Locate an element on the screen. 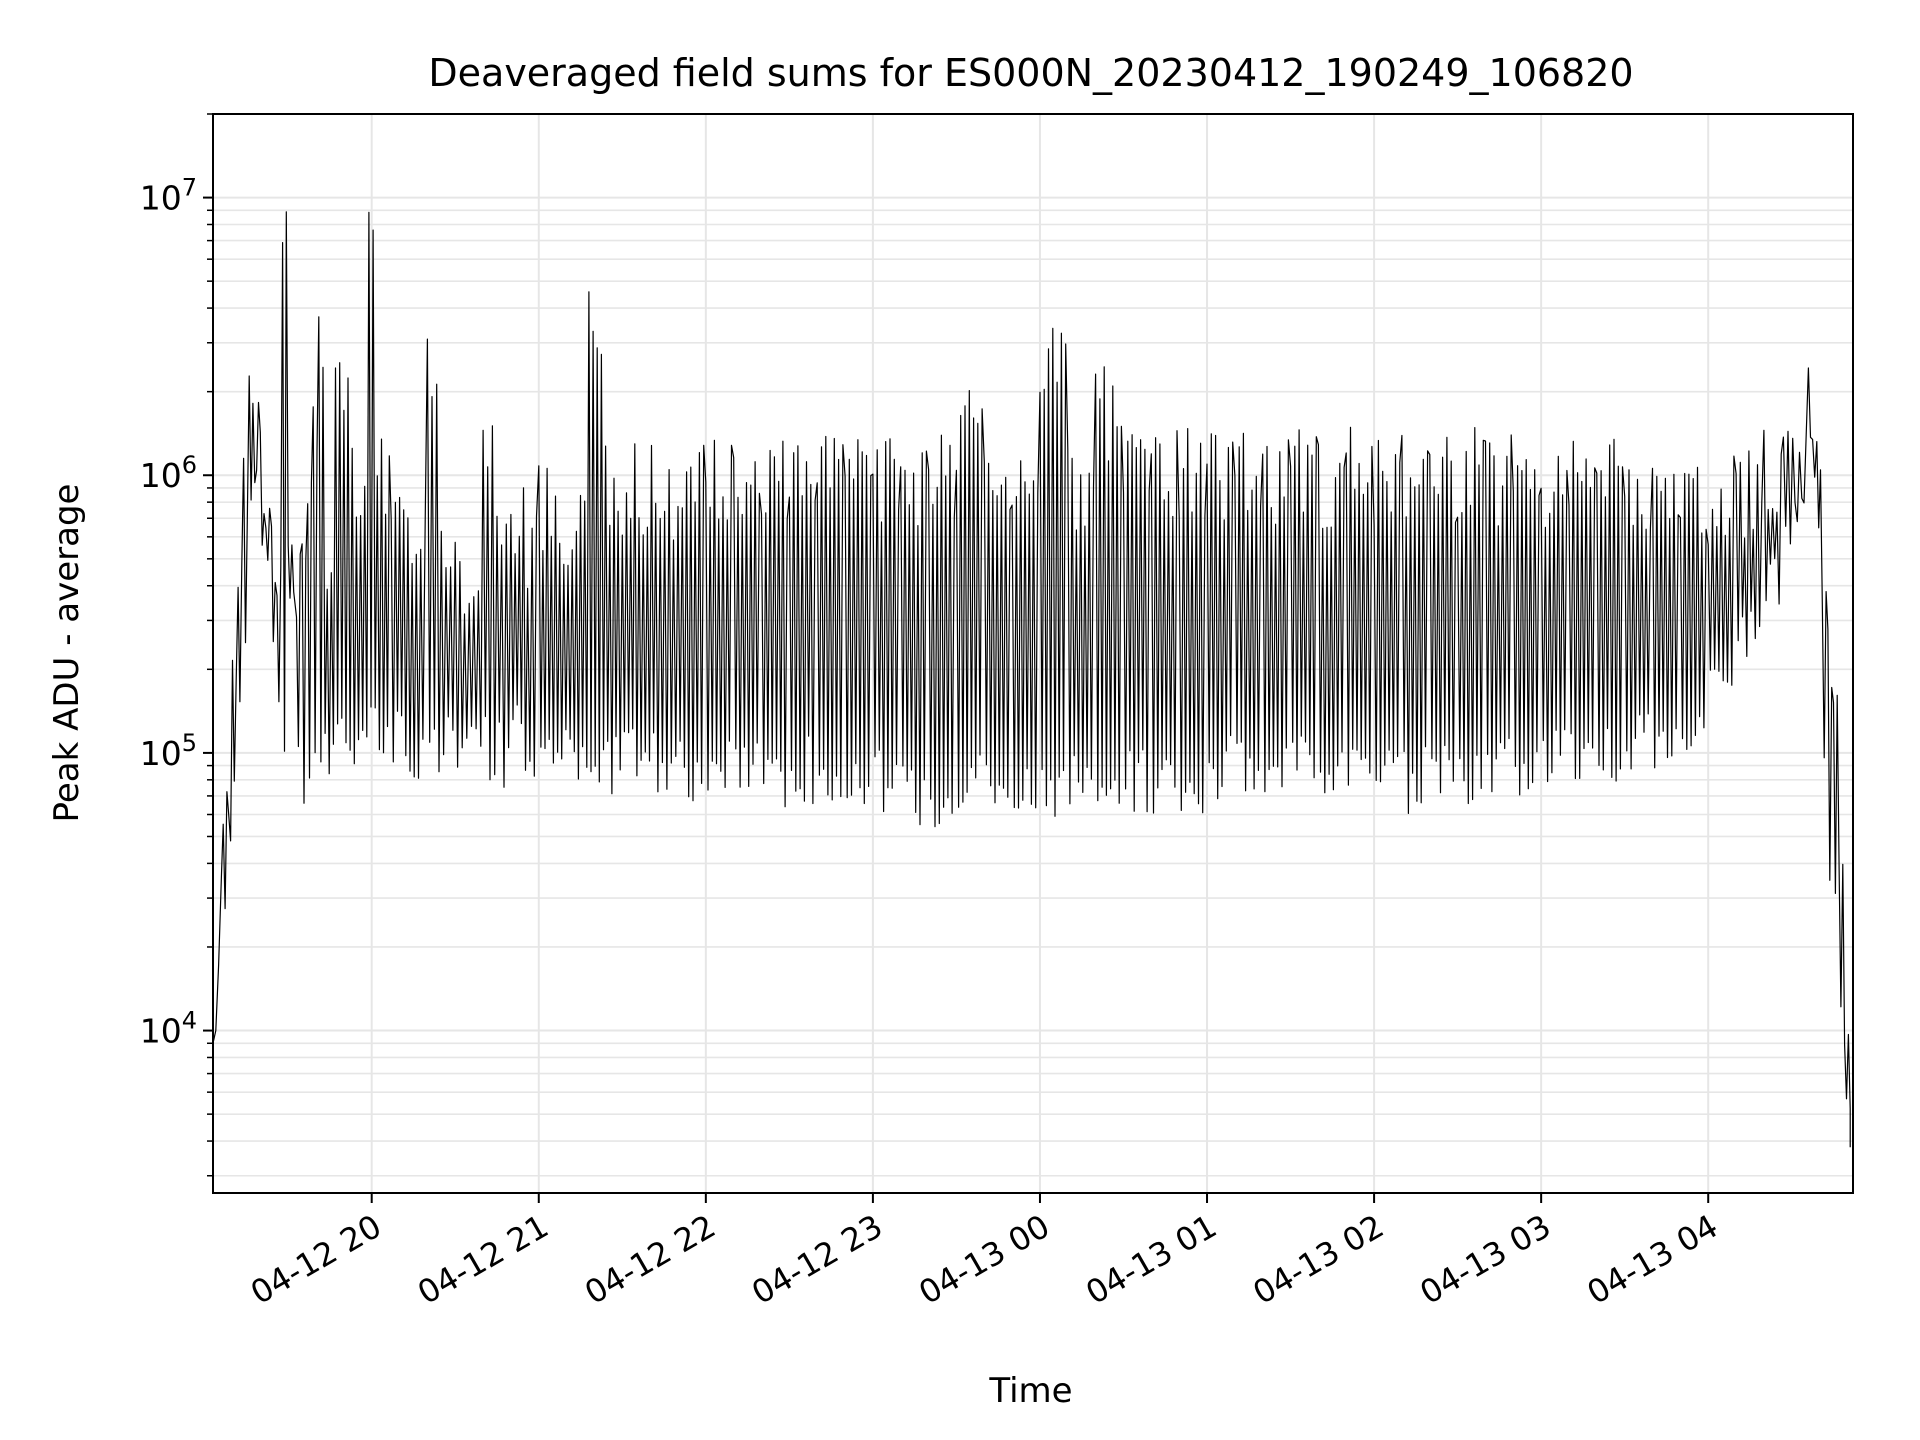 The height and width of the screenshot is (1440, 1920). x-tick-label: 04-12 23 is located at coordinates (817, 1259).